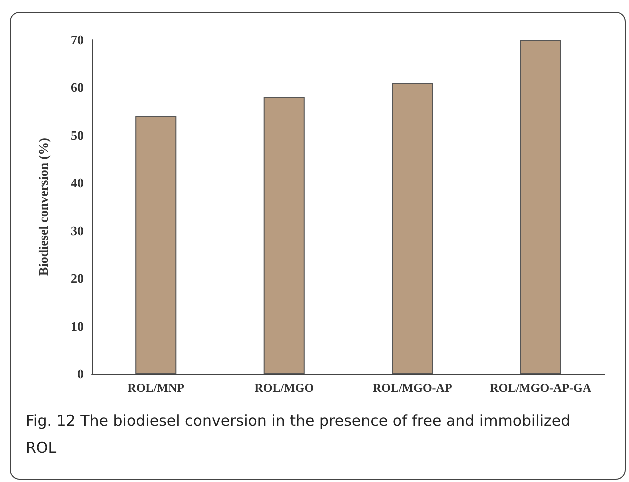 This screenshot has height=482, width=629. I want to click on x-tick-label: ROL/MGO, so click(284, 388).